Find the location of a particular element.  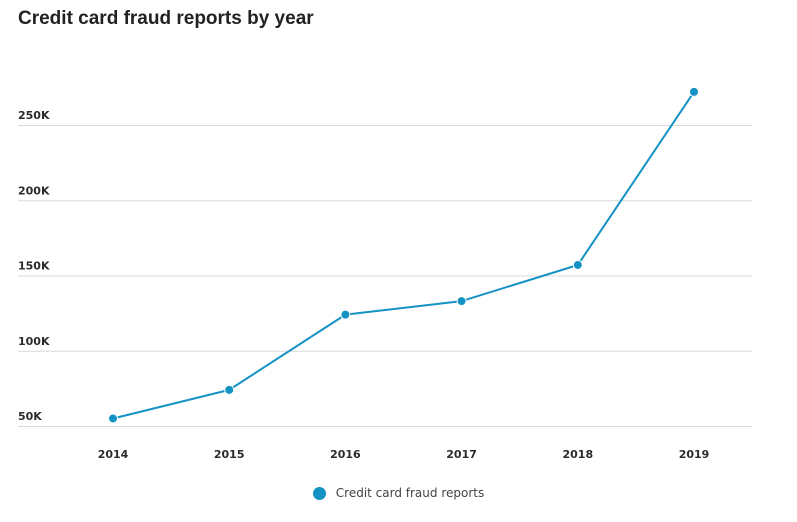

y-axis-ticks: 50K 100K 150K 200K 250K is located at coordinates (34, 266).